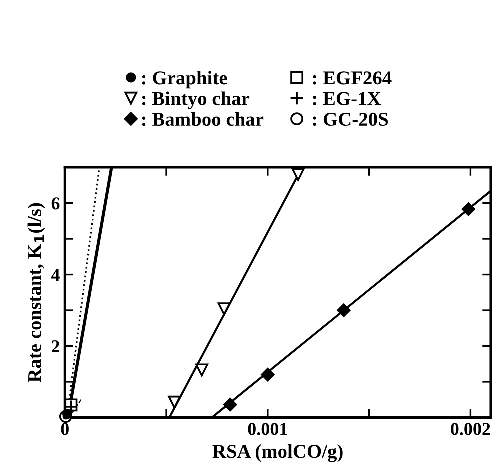 Image resolution: width=501 pixels, height=472 pixels. I want to click on x-tick-label: 0.001, so click(268, 429).